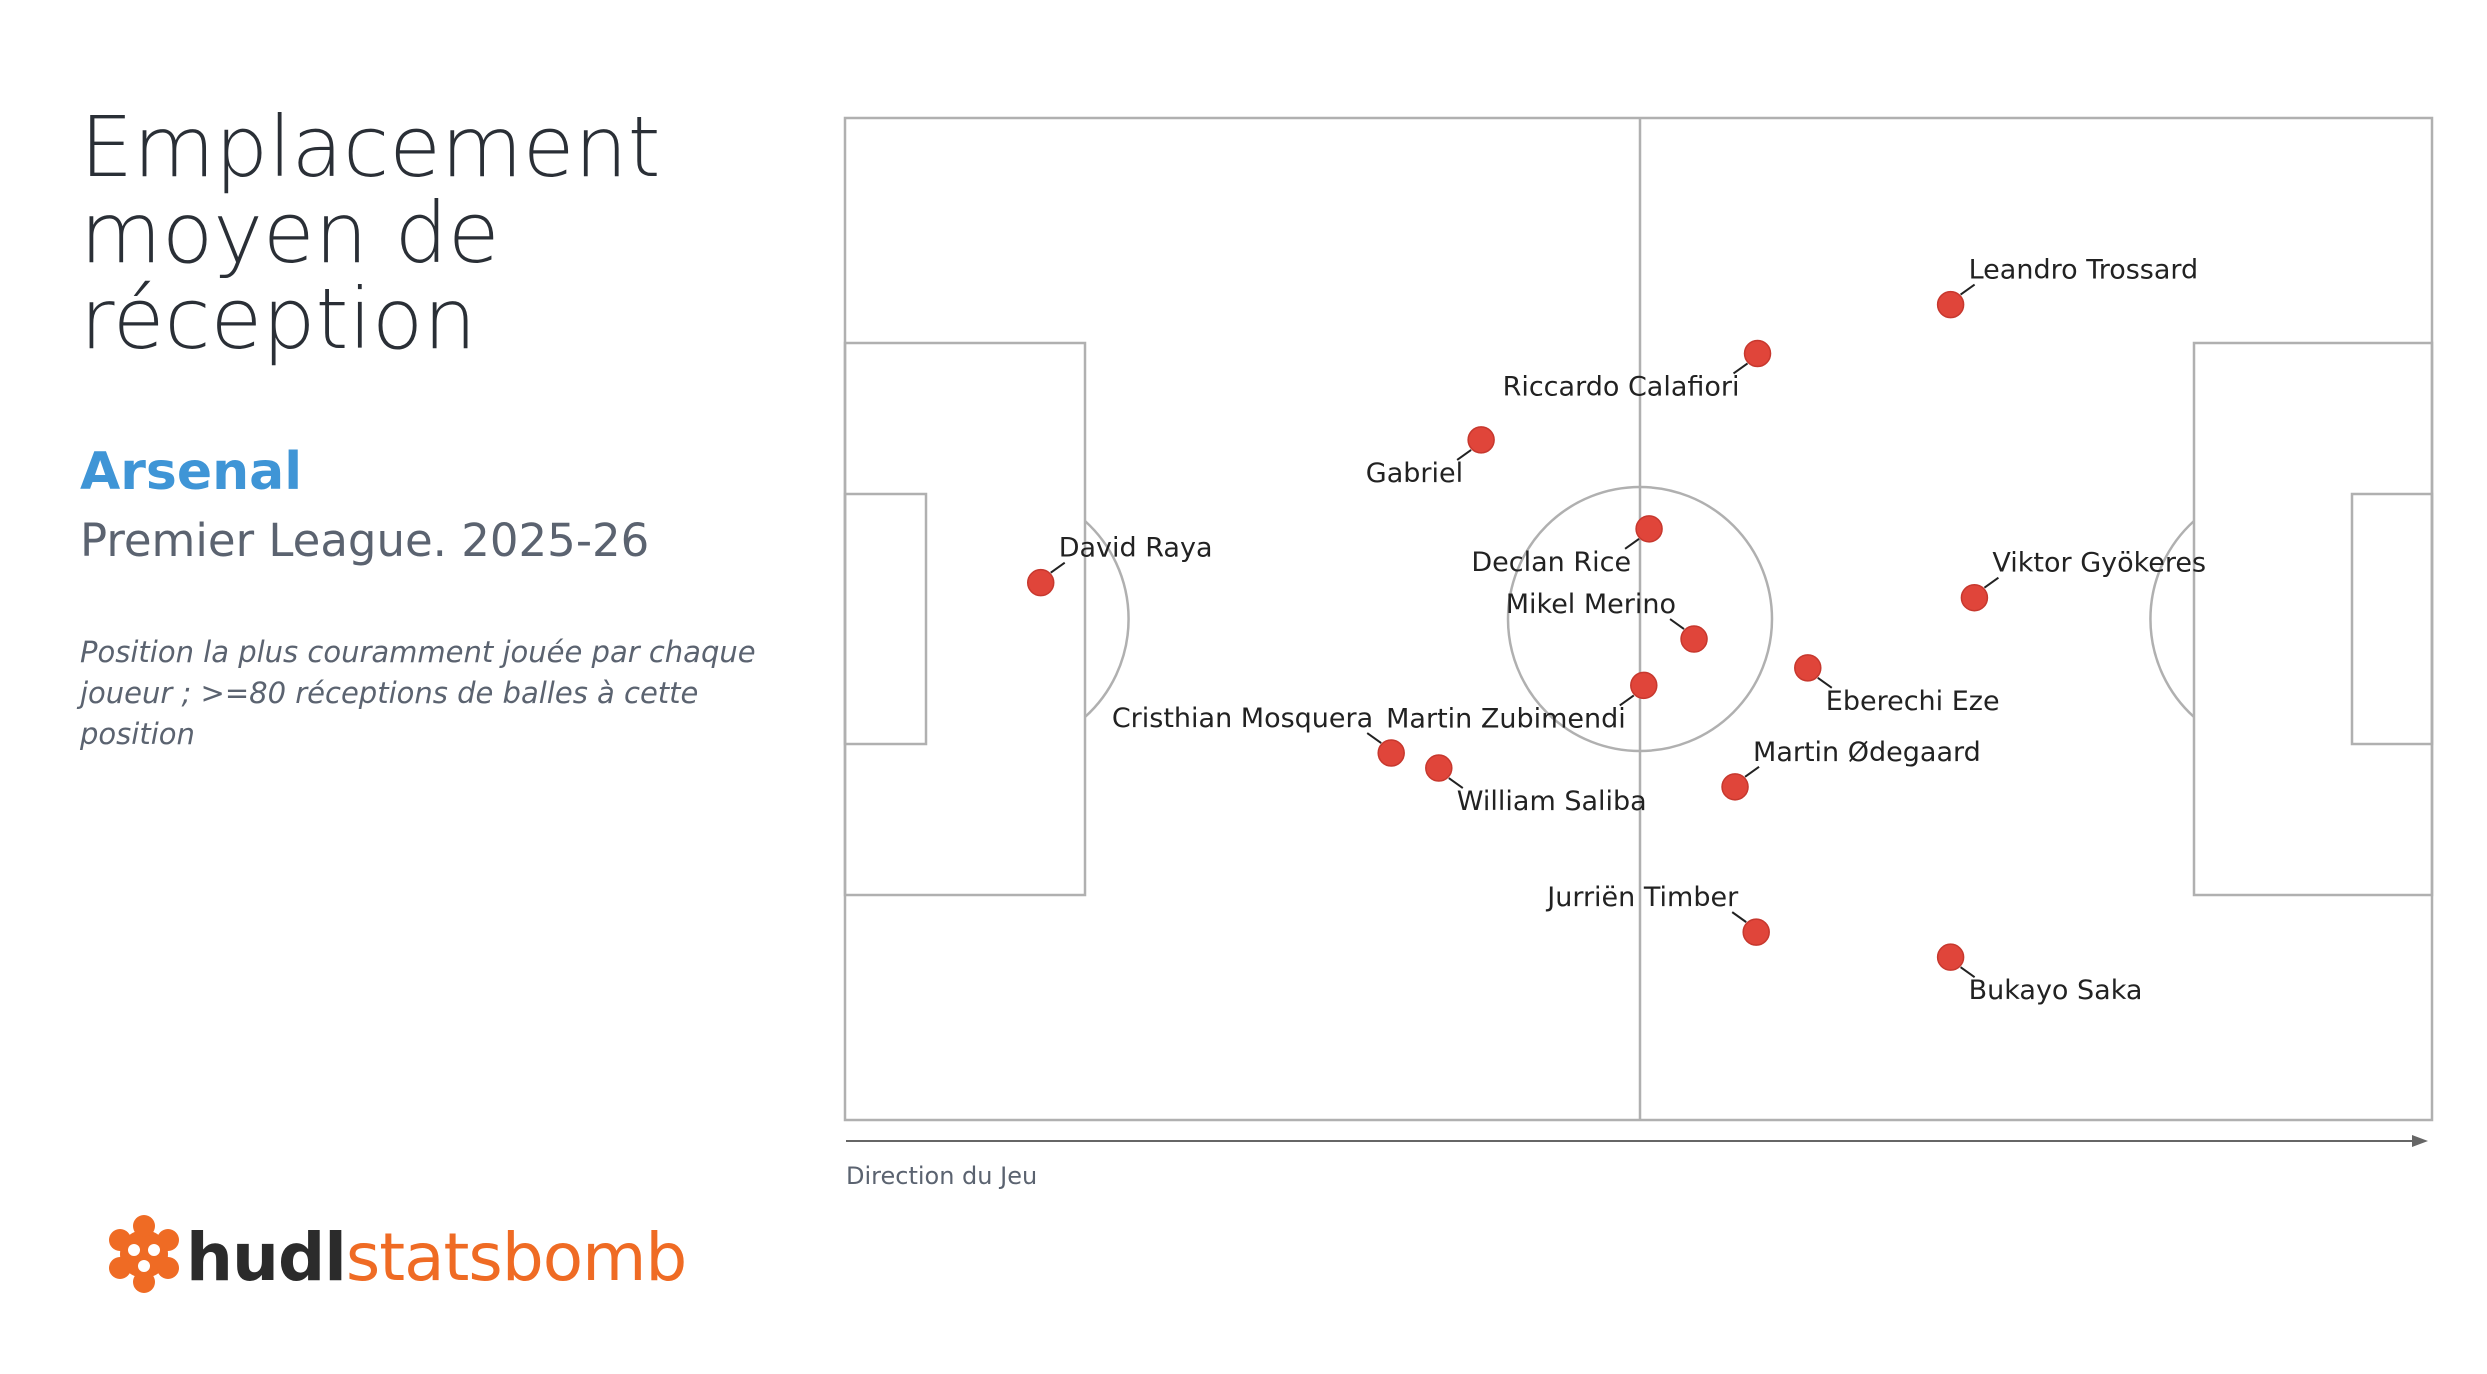 Image resolution: width=2487 pixels, height=1374 pixels. Describe the element at coordinates (1851, 769) in the screenshot. I see `player-martin-odegaard: Martin Ødegaard` at that location.